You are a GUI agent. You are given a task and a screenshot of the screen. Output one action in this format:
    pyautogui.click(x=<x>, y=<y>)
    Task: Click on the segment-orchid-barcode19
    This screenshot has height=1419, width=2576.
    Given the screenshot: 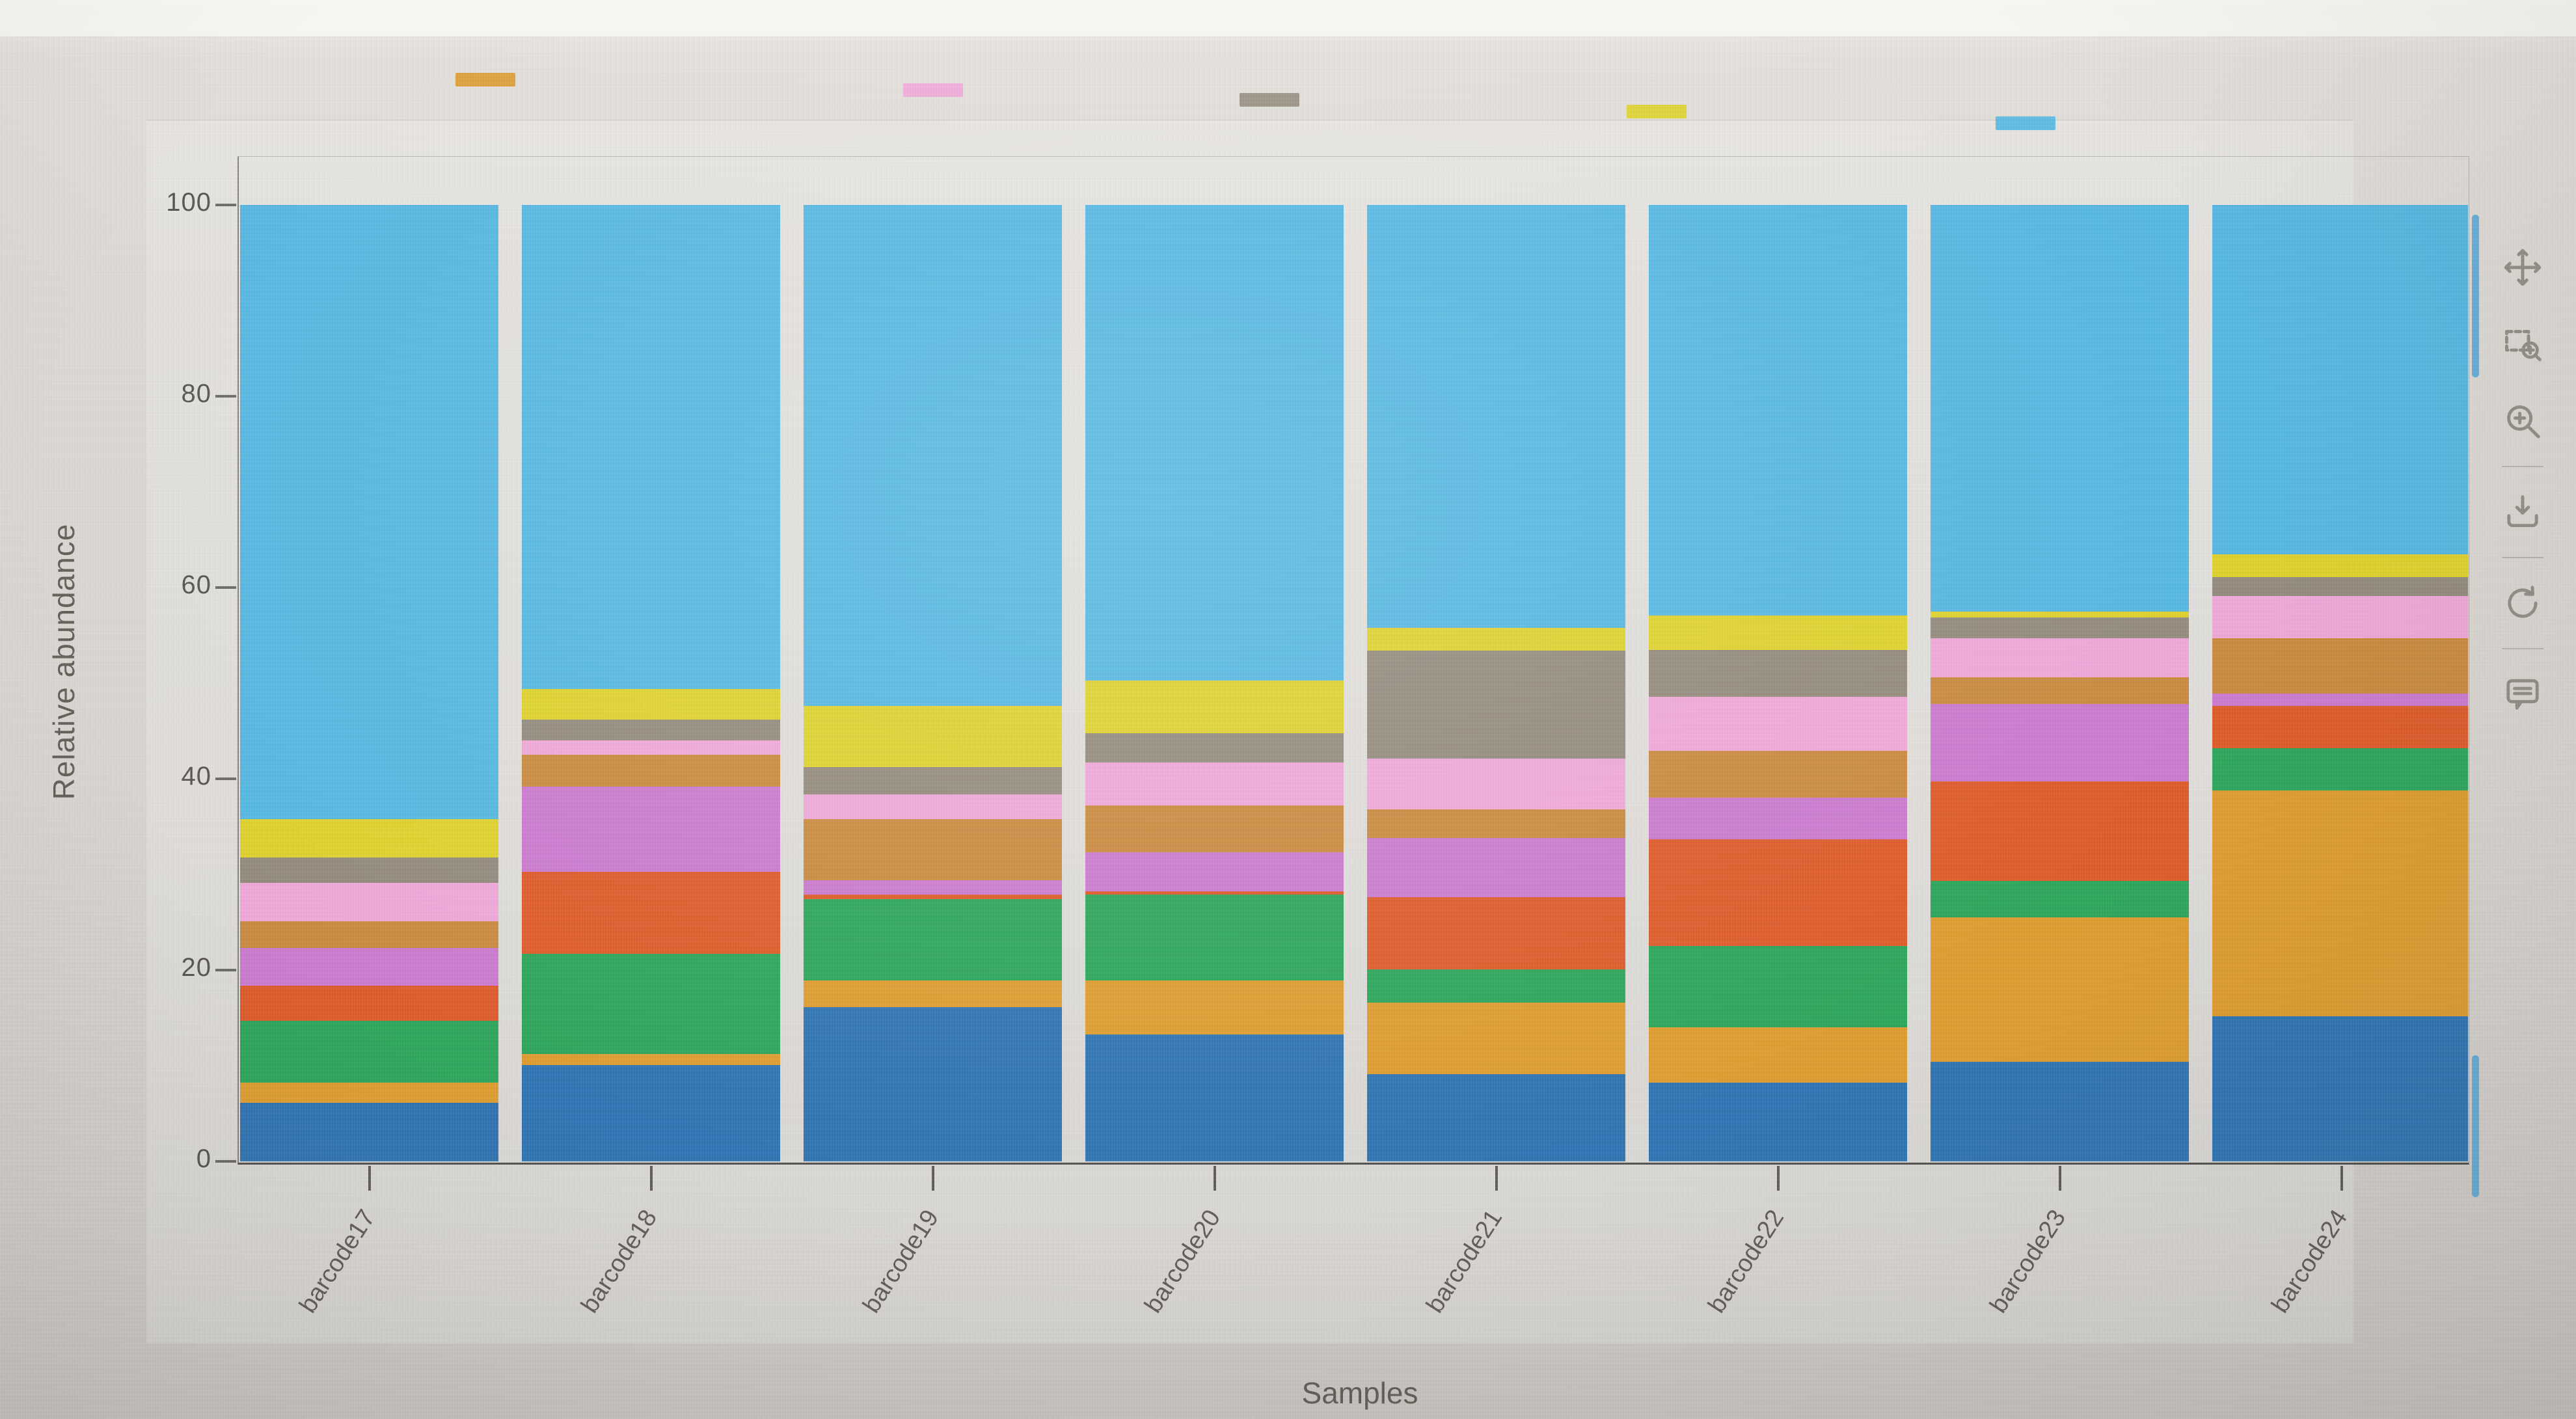 What is the action you would take?
    pyautogui.click(x=933, y=887)
    